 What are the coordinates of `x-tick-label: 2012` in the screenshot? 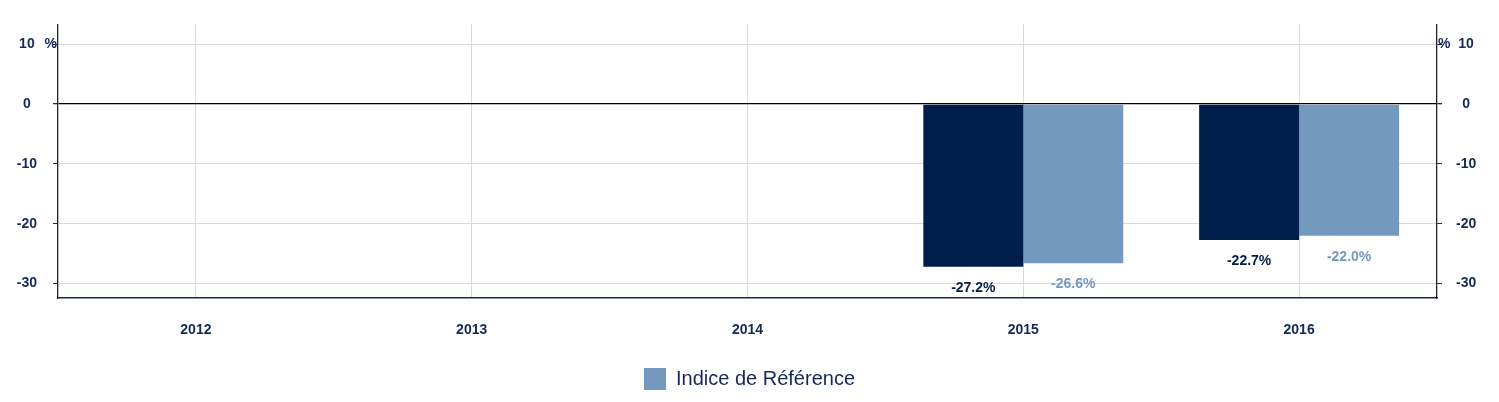 It's located at (196, 329).